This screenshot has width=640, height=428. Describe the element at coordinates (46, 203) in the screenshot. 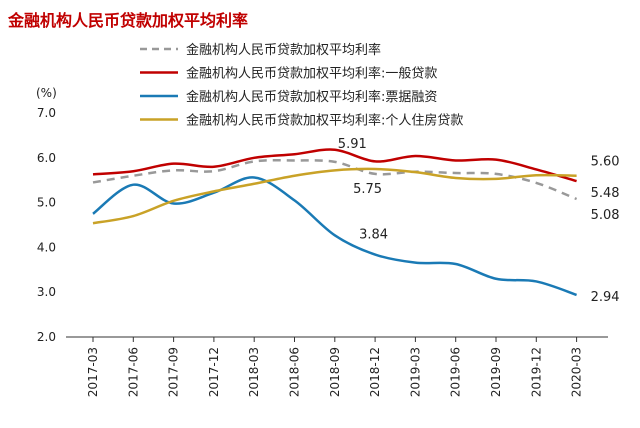

I see `y-tick-label: 5.0` at that location.